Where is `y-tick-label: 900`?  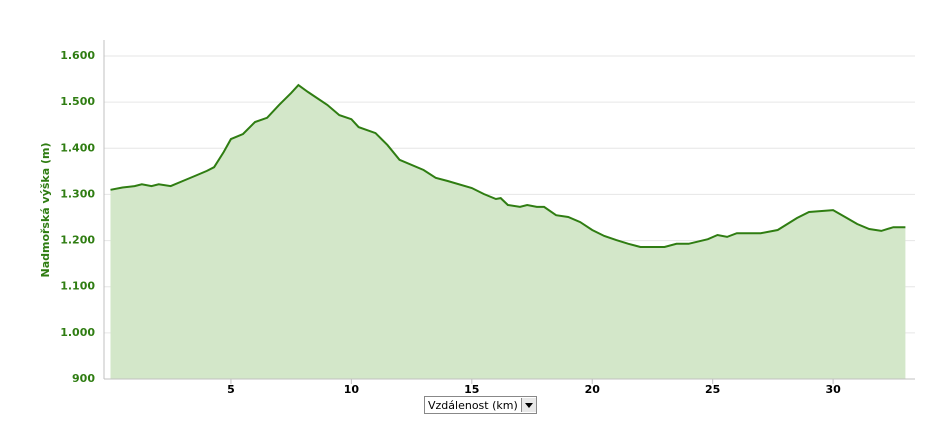 y-tick-label: 900 is located at coordinates (83, 378).